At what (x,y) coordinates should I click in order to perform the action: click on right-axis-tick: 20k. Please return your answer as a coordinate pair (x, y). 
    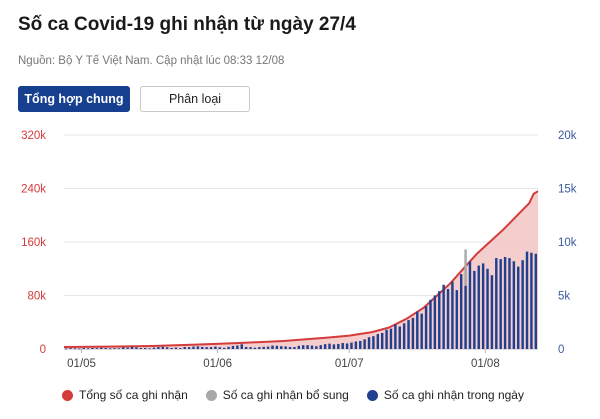
    Looking at the image, I should click on (567, 136).